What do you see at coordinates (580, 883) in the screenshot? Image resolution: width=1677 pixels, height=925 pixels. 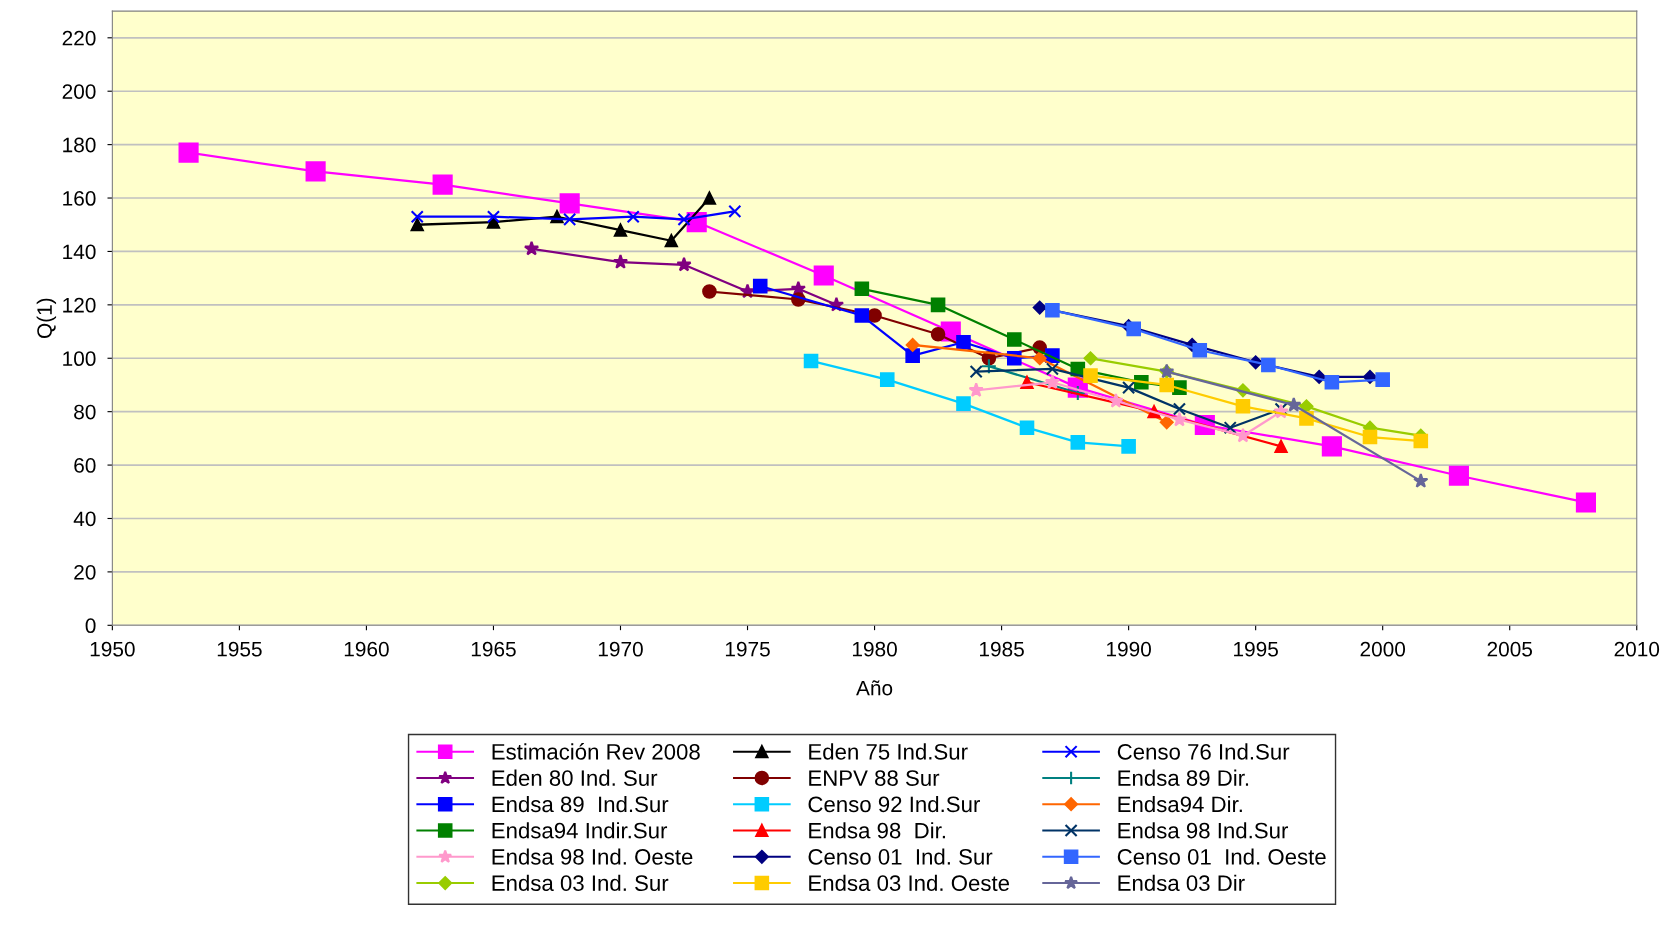 I see `legend-label: Endsa 03 Ind. Sur` at bounding box center [580, 883].